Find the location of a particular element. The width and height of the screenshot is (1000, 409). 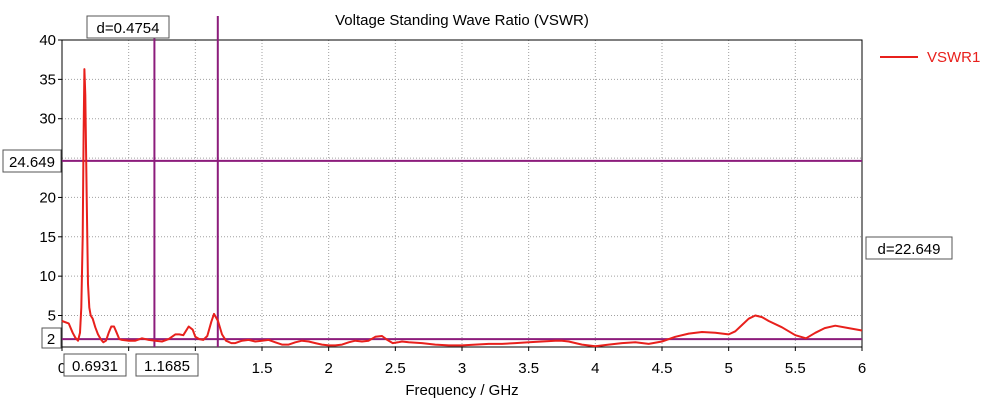

horizontal-delta-label-box is located at coordinates (909, 248).